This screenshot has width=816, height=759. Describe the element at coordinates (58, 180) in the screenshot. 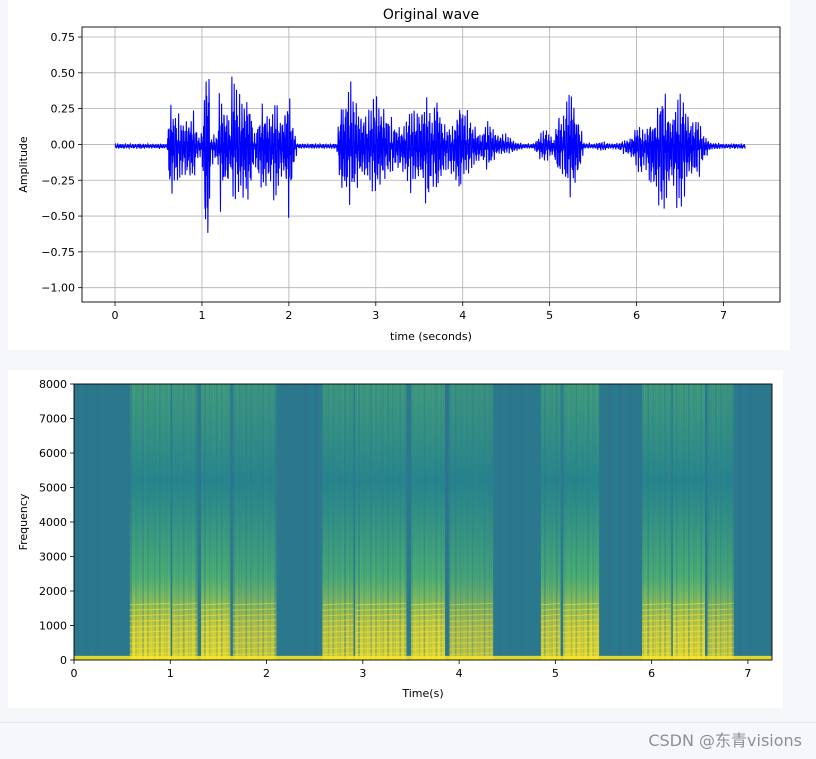

I see `y-tick-label: −0.25` at that location.